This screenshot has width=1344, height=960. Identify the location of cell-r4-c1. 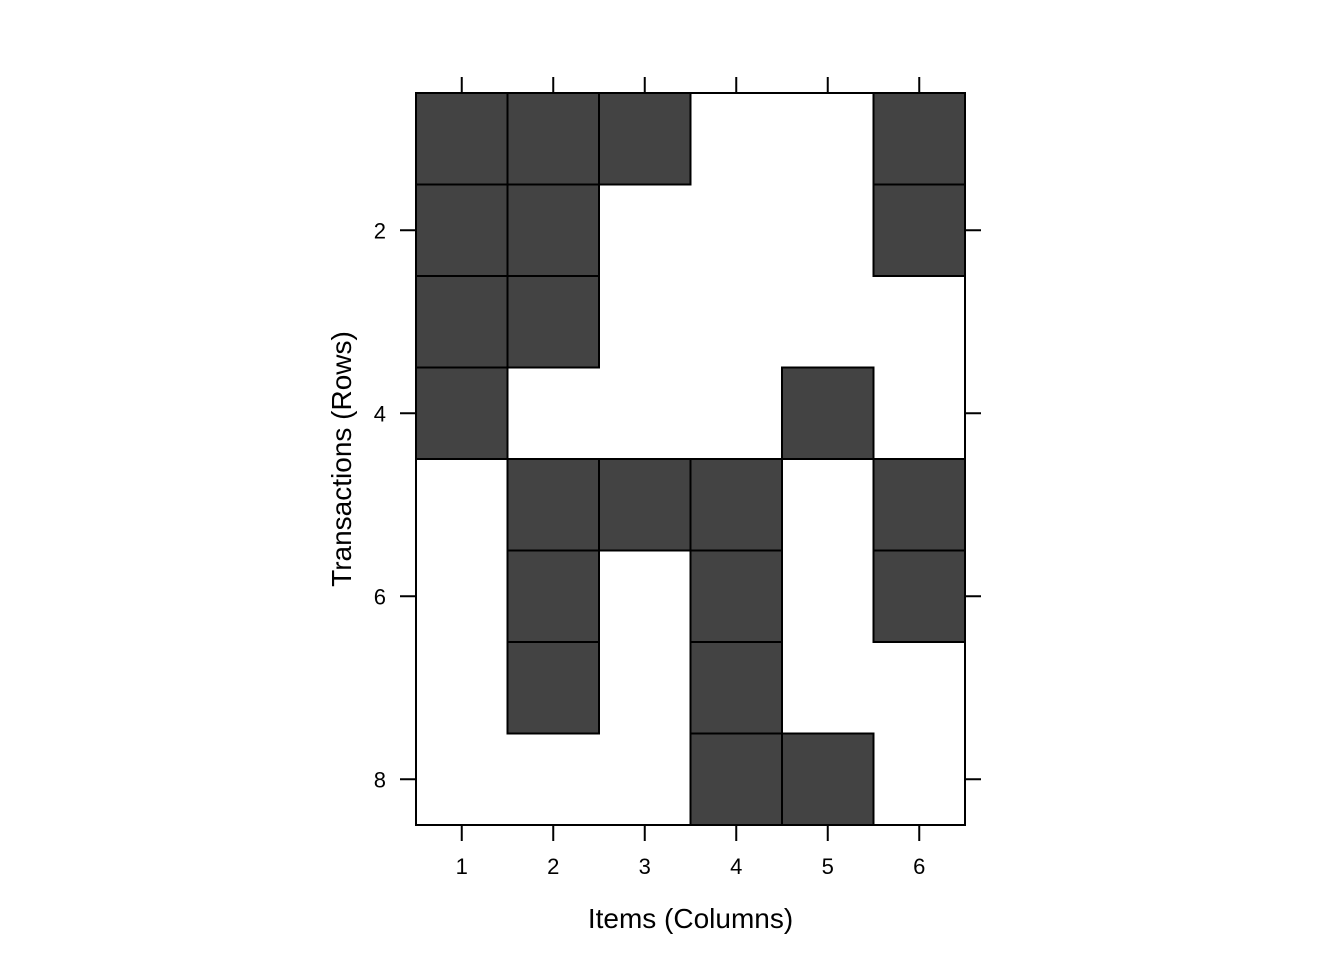
(462, 413).